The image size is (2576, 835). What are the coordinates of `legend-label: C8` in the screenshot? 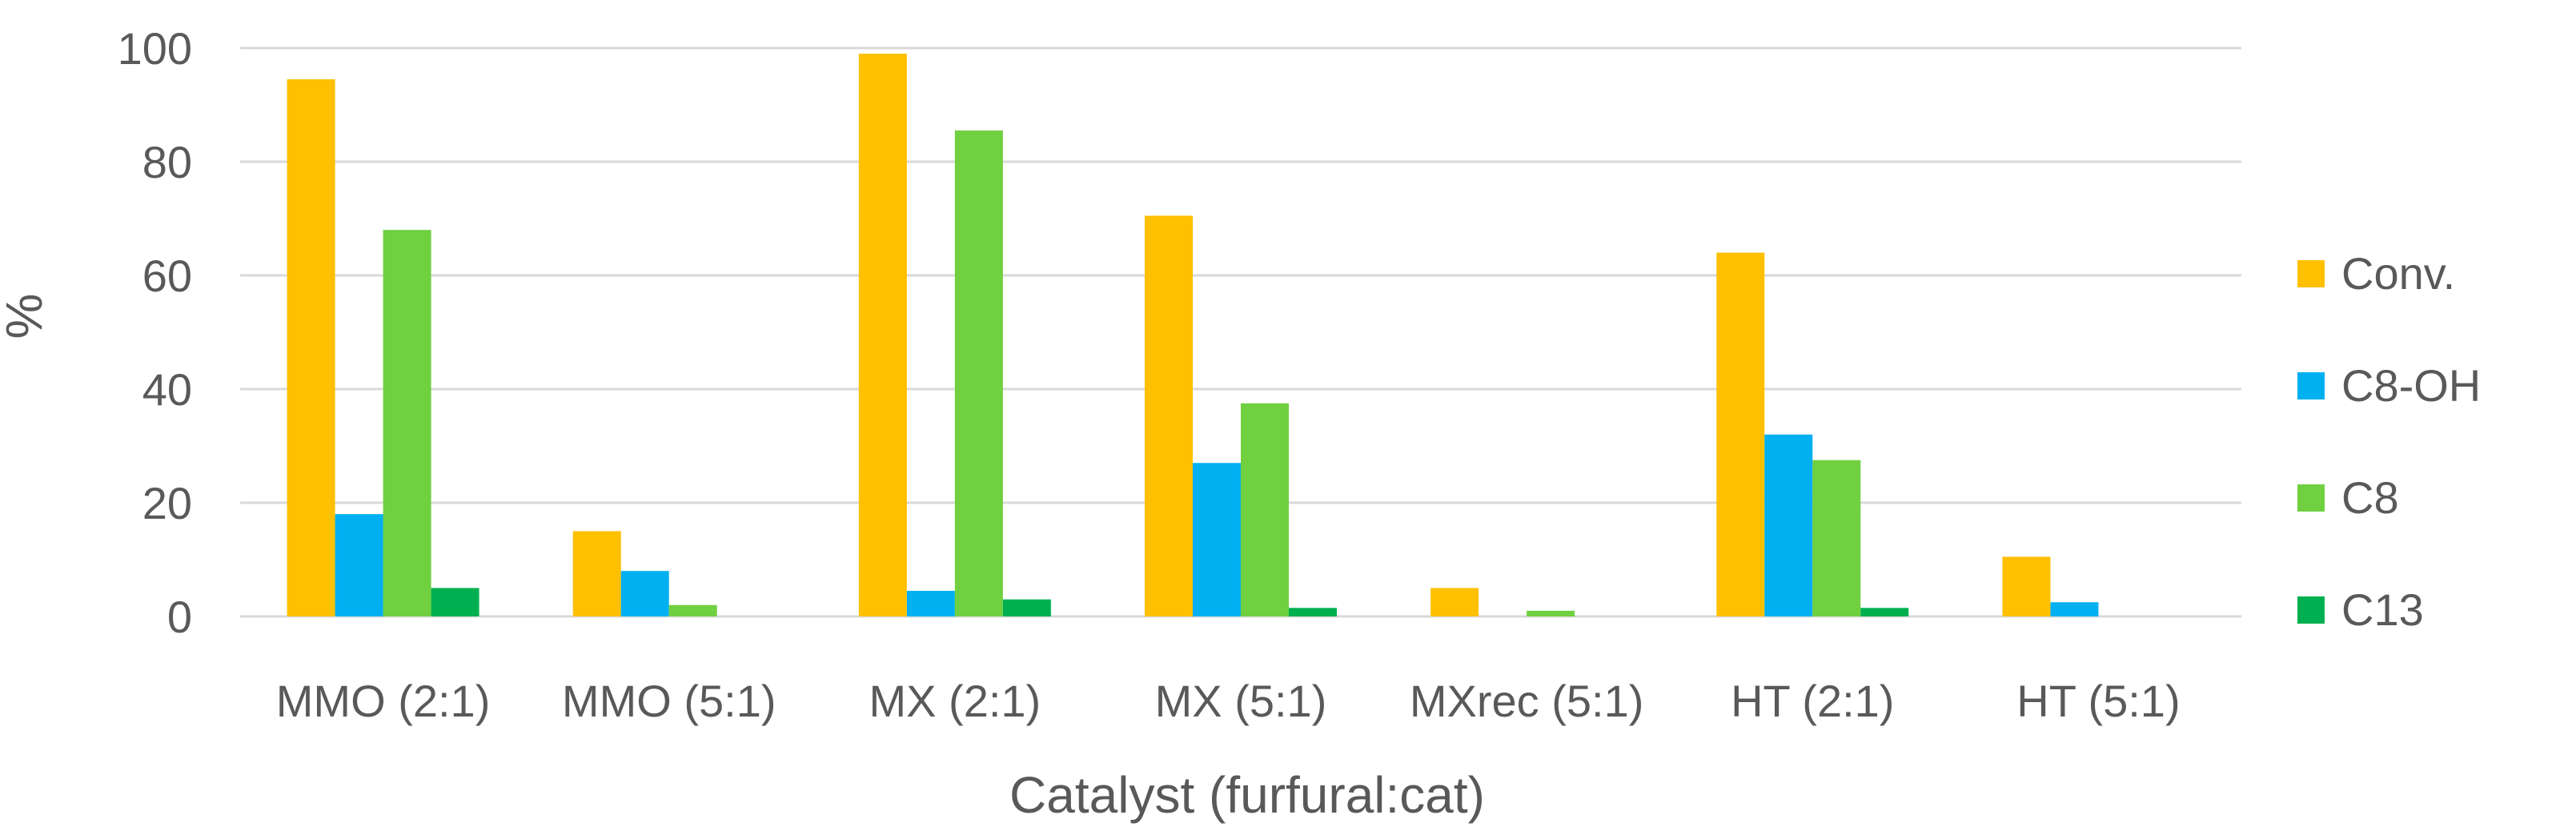 It's located at (2370, 497).